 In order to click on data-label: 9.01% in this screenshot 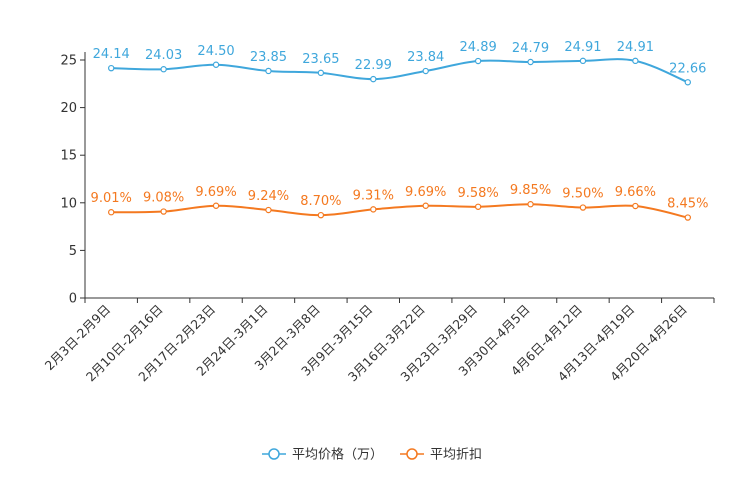, I will do `click(111, 198)`.